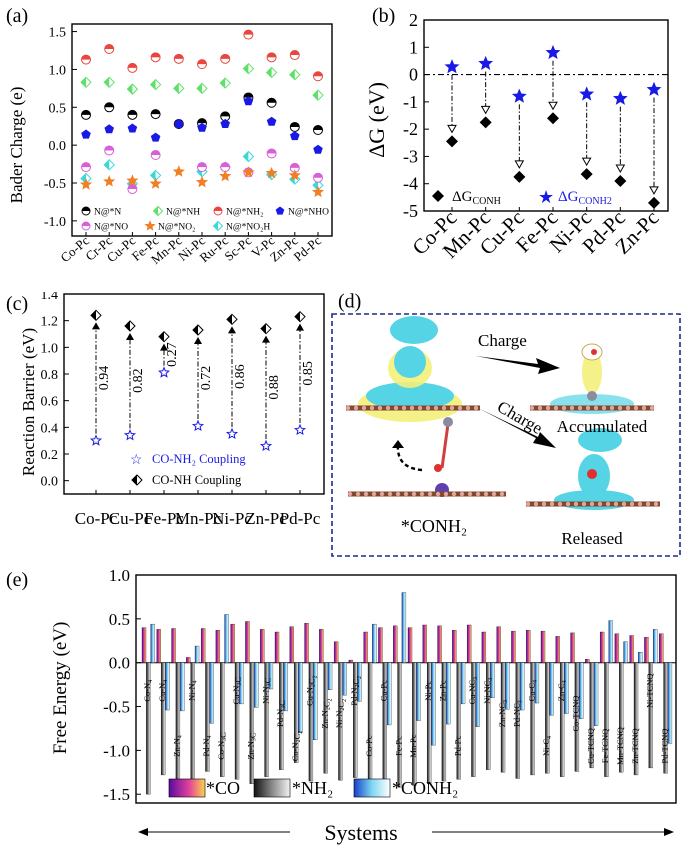 Image resolution: width=686 pixels, height=851 pixels. Describe the element at coordinates (164, 518) in the screenshot. I see `x-tick-label: Fe-Pc` at that location.